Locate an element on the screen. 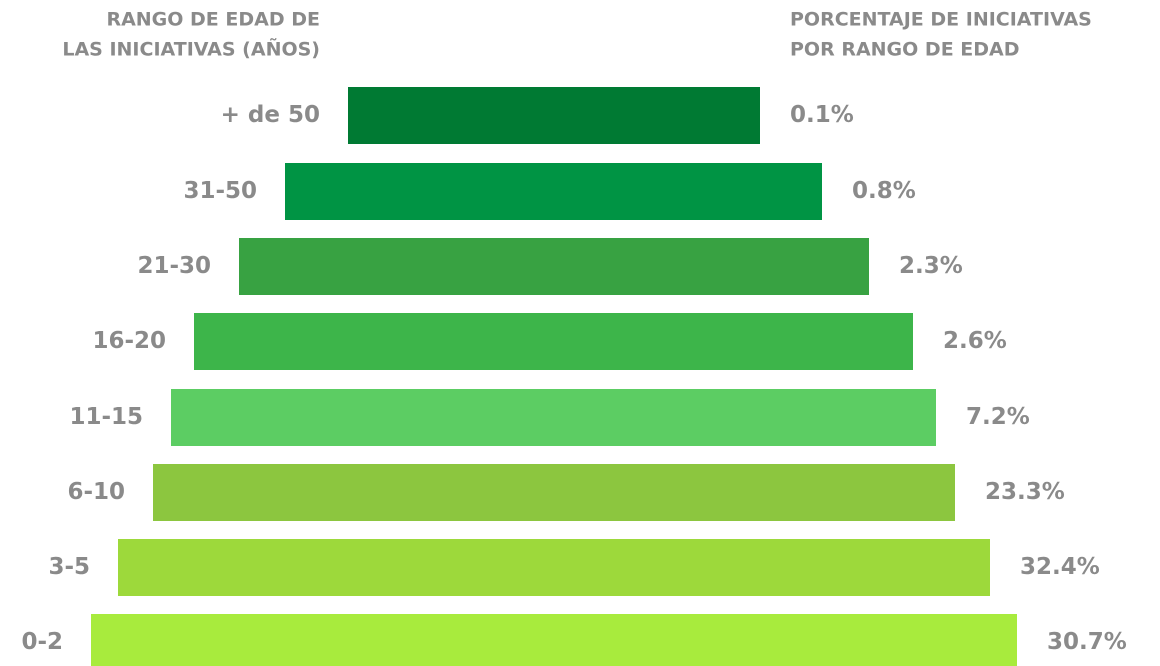 This screenshot has height=666, width=1160. value-label: 23.3% is located at coordinates (1025, 492).